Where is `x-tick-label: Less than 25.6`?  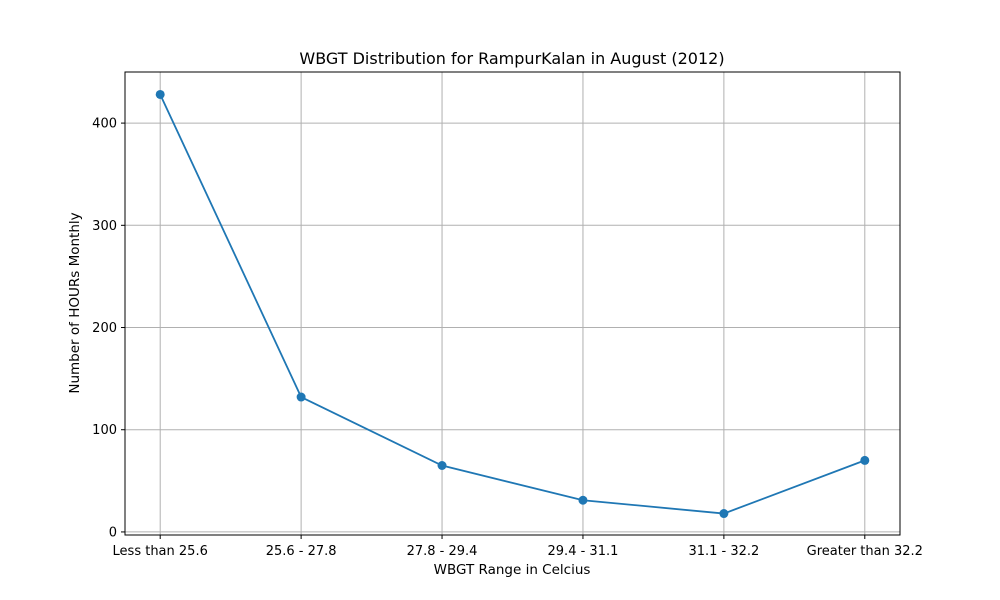
x-tick-label: Less than 25.6 is located at coordinates (160, 551).